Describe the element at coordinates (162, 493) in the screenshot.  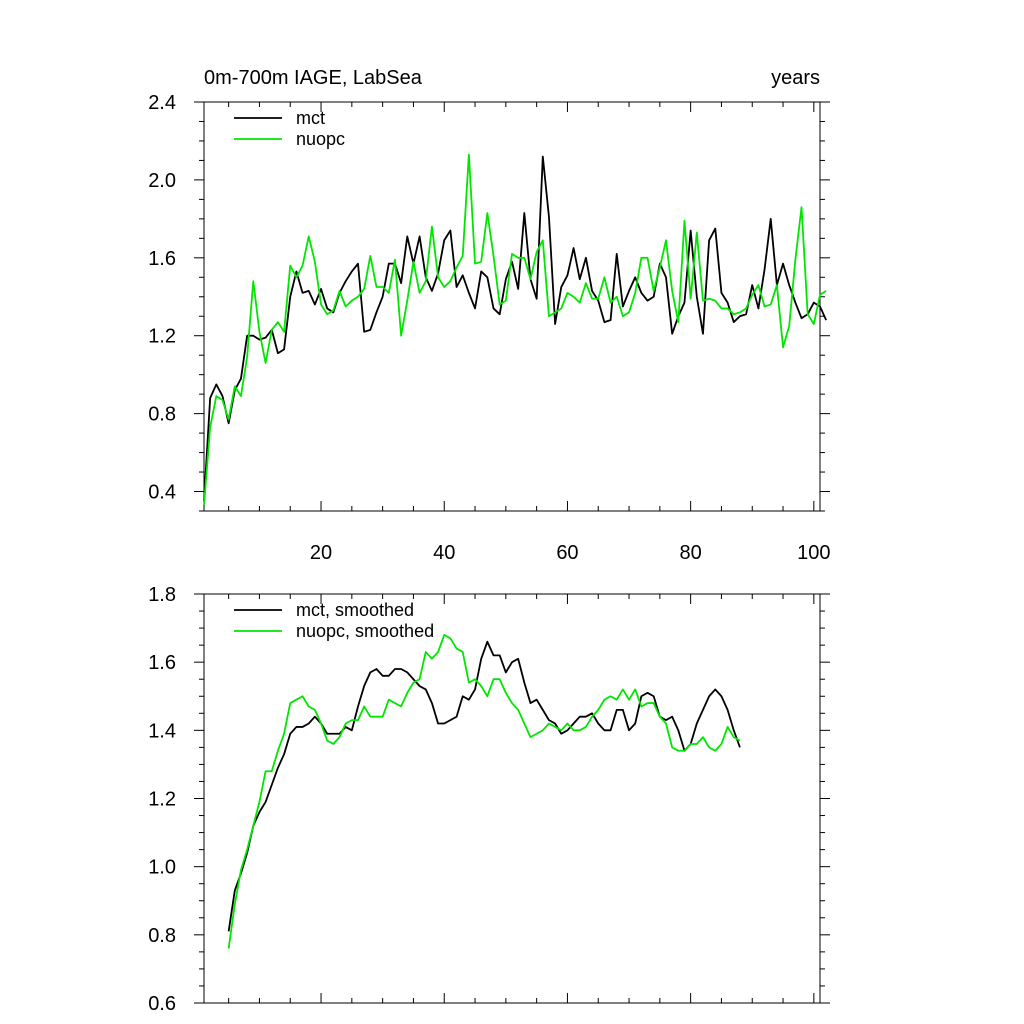
I see `y-tick-label: 0.4` at that location.